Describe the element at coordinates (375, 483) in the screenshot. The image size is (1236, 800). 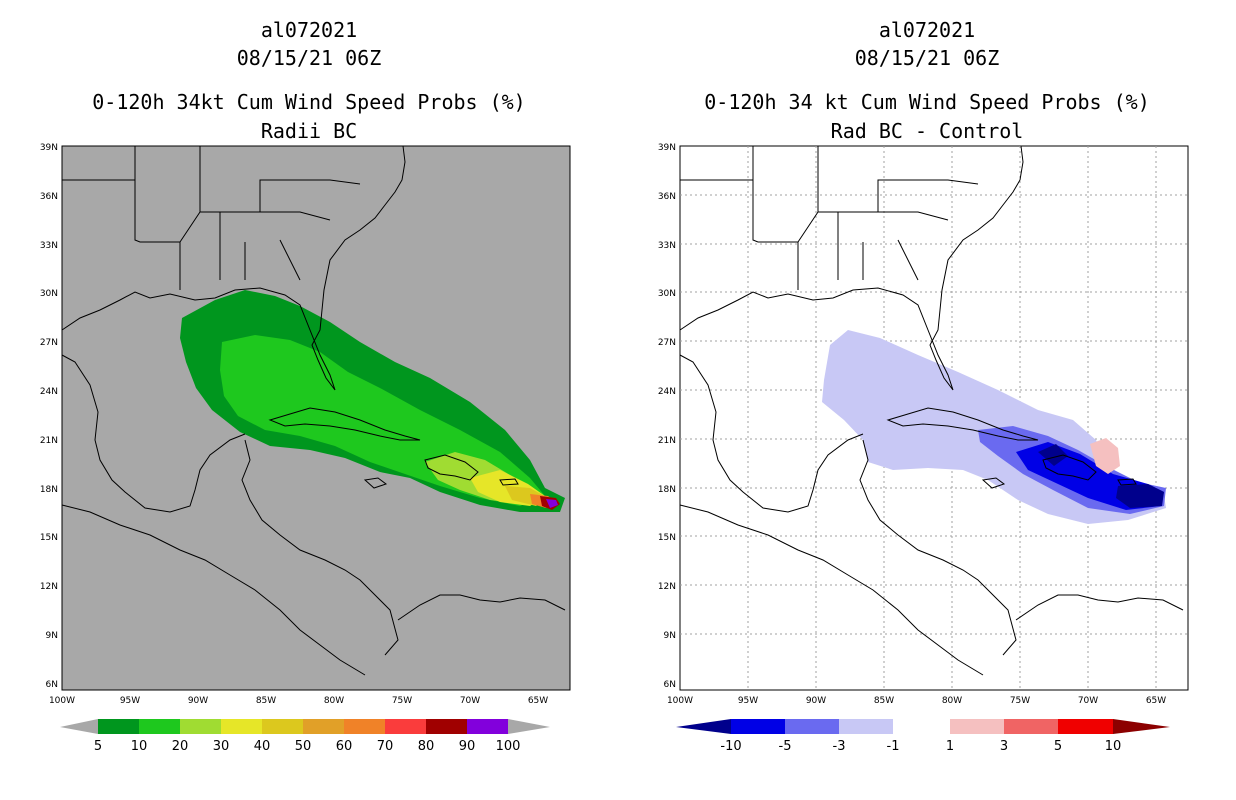
I see `jamaica` at that location.